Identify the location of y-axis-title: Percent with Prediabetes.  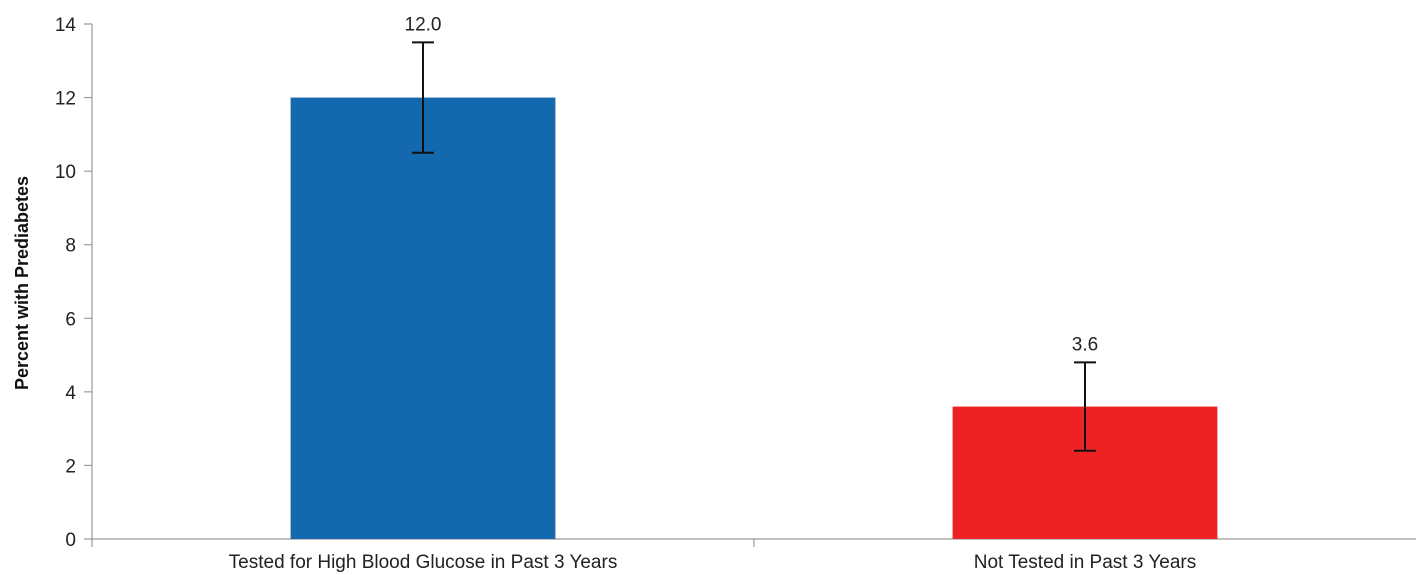
(22, 283).